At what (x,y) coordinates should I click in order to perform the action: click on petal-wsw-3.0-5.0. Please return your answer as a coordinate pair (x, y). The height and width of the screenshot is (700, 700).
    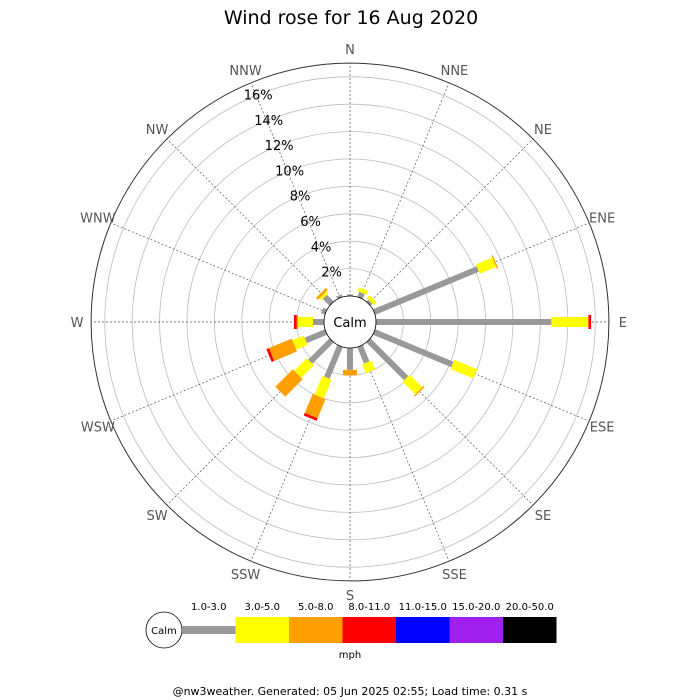
    Looking at the image, I should click on (300, 342).